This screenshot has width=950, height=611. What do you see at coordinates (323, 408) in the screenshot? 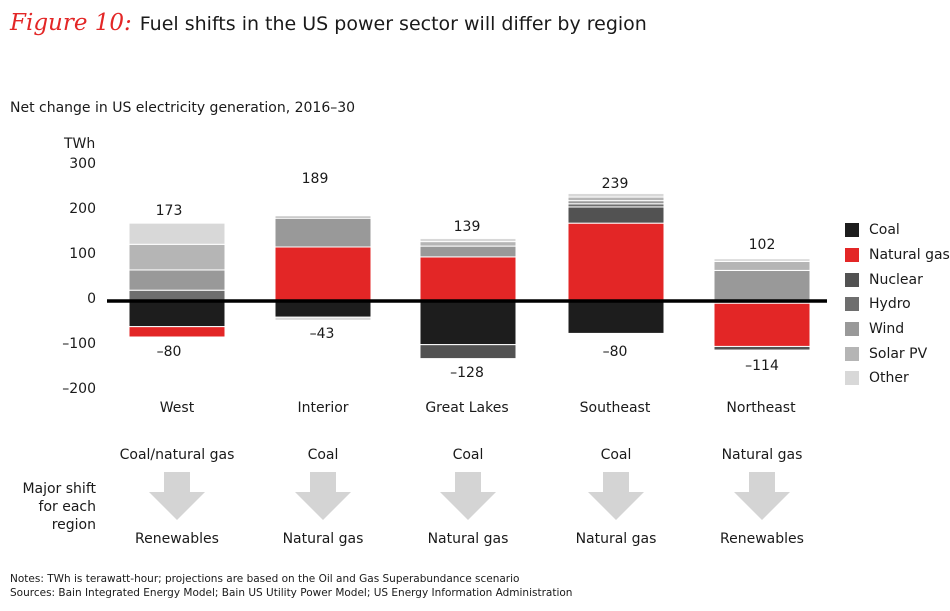
I see `region-label-interior: Interior` at bounding box center [323, 408].